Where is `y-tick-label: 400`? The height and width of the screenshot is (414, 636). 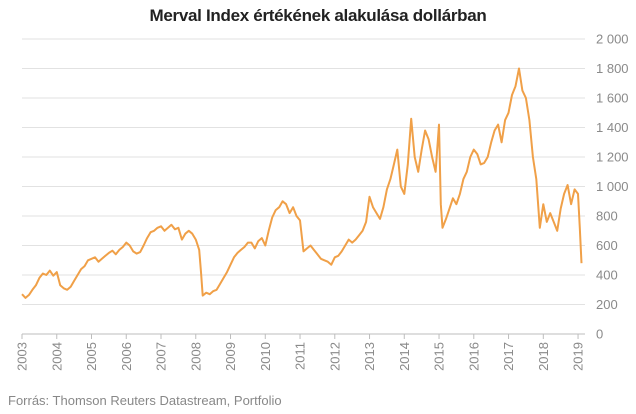
y-tick-label: 400 is located at coordinates (607, 275).